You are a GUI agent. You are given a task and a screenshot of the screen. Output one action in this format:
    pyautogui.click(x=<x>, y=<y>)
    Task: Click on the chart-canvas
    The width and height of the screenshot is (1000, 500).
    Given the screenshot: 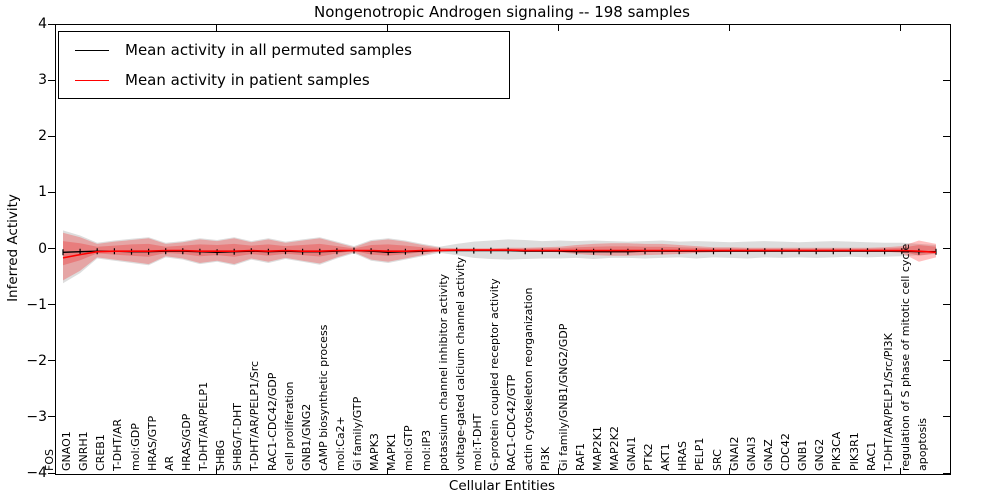 What is the action you would take?
    pyautogui.click(x=499, y=257)
    